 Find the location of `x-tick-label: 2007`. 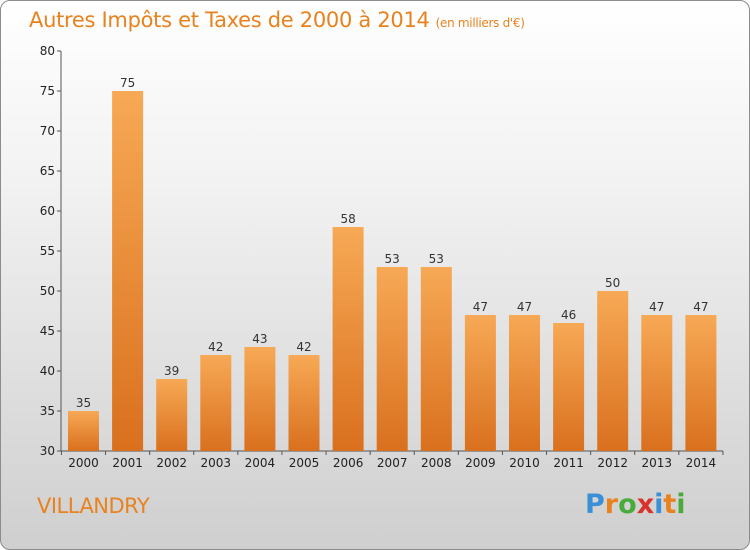

x-tick-label: 2007 is located at coordinates (392, 463).